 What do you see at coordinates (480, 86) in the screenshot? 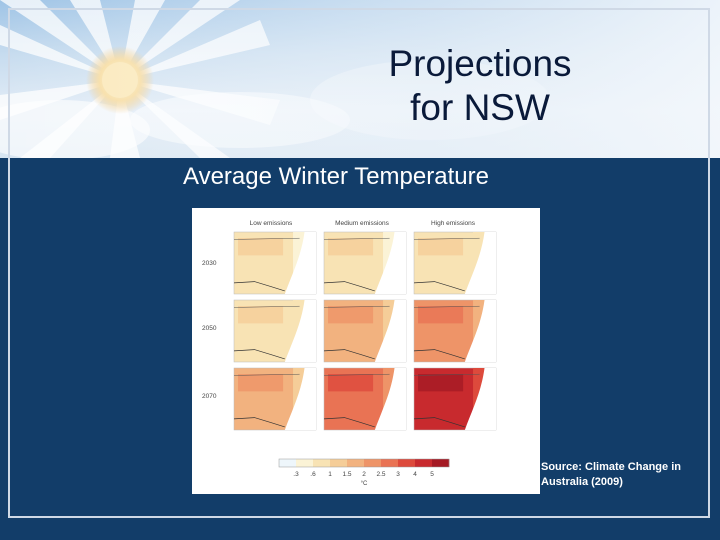
I see `slide-title: Projections for NSW` at bounding box center [480, 86].